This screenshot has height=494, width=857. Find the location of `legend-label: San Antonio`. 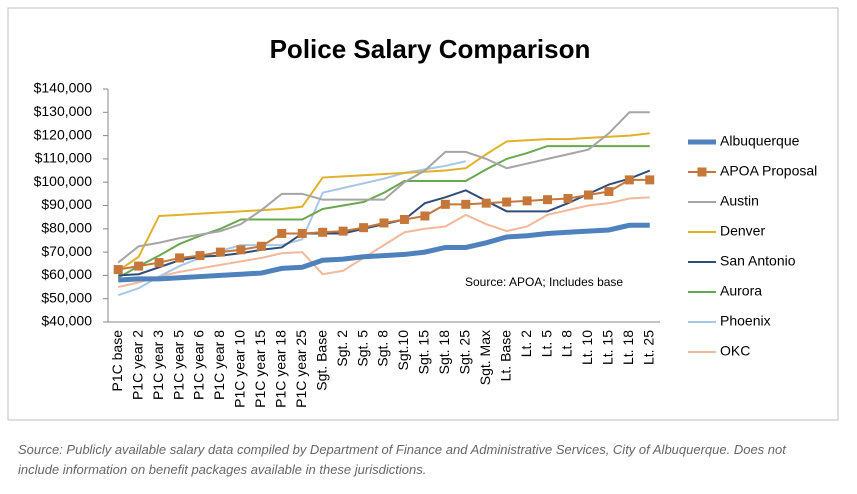

legend-label: San Antonio is located at coordinates (758, 261).